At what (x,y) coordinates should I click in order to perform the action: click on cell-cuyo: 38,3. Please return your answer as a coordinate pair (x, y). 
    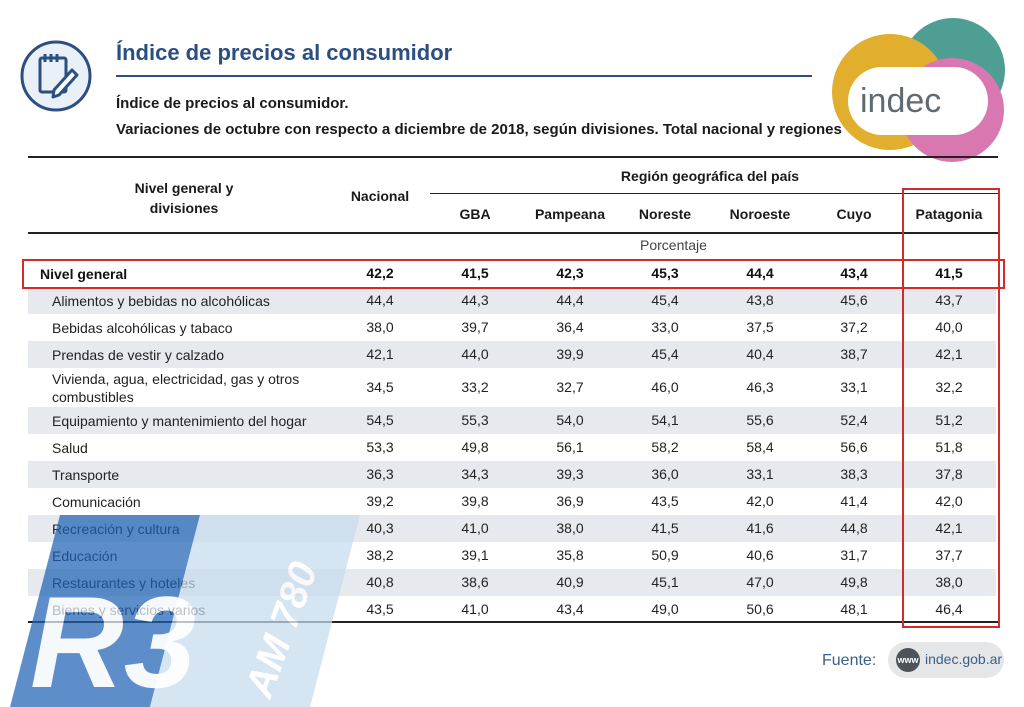
    Looking at the image, I should click on (854, 473).